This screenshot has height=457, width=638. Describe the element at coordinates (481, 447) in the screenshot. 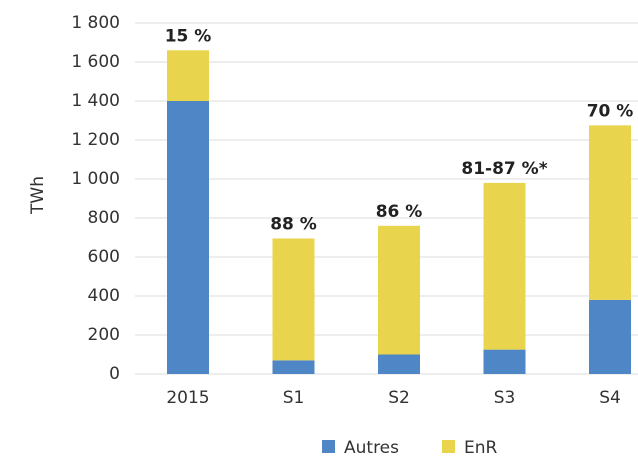

I see `legend-label: EnR` at that location.